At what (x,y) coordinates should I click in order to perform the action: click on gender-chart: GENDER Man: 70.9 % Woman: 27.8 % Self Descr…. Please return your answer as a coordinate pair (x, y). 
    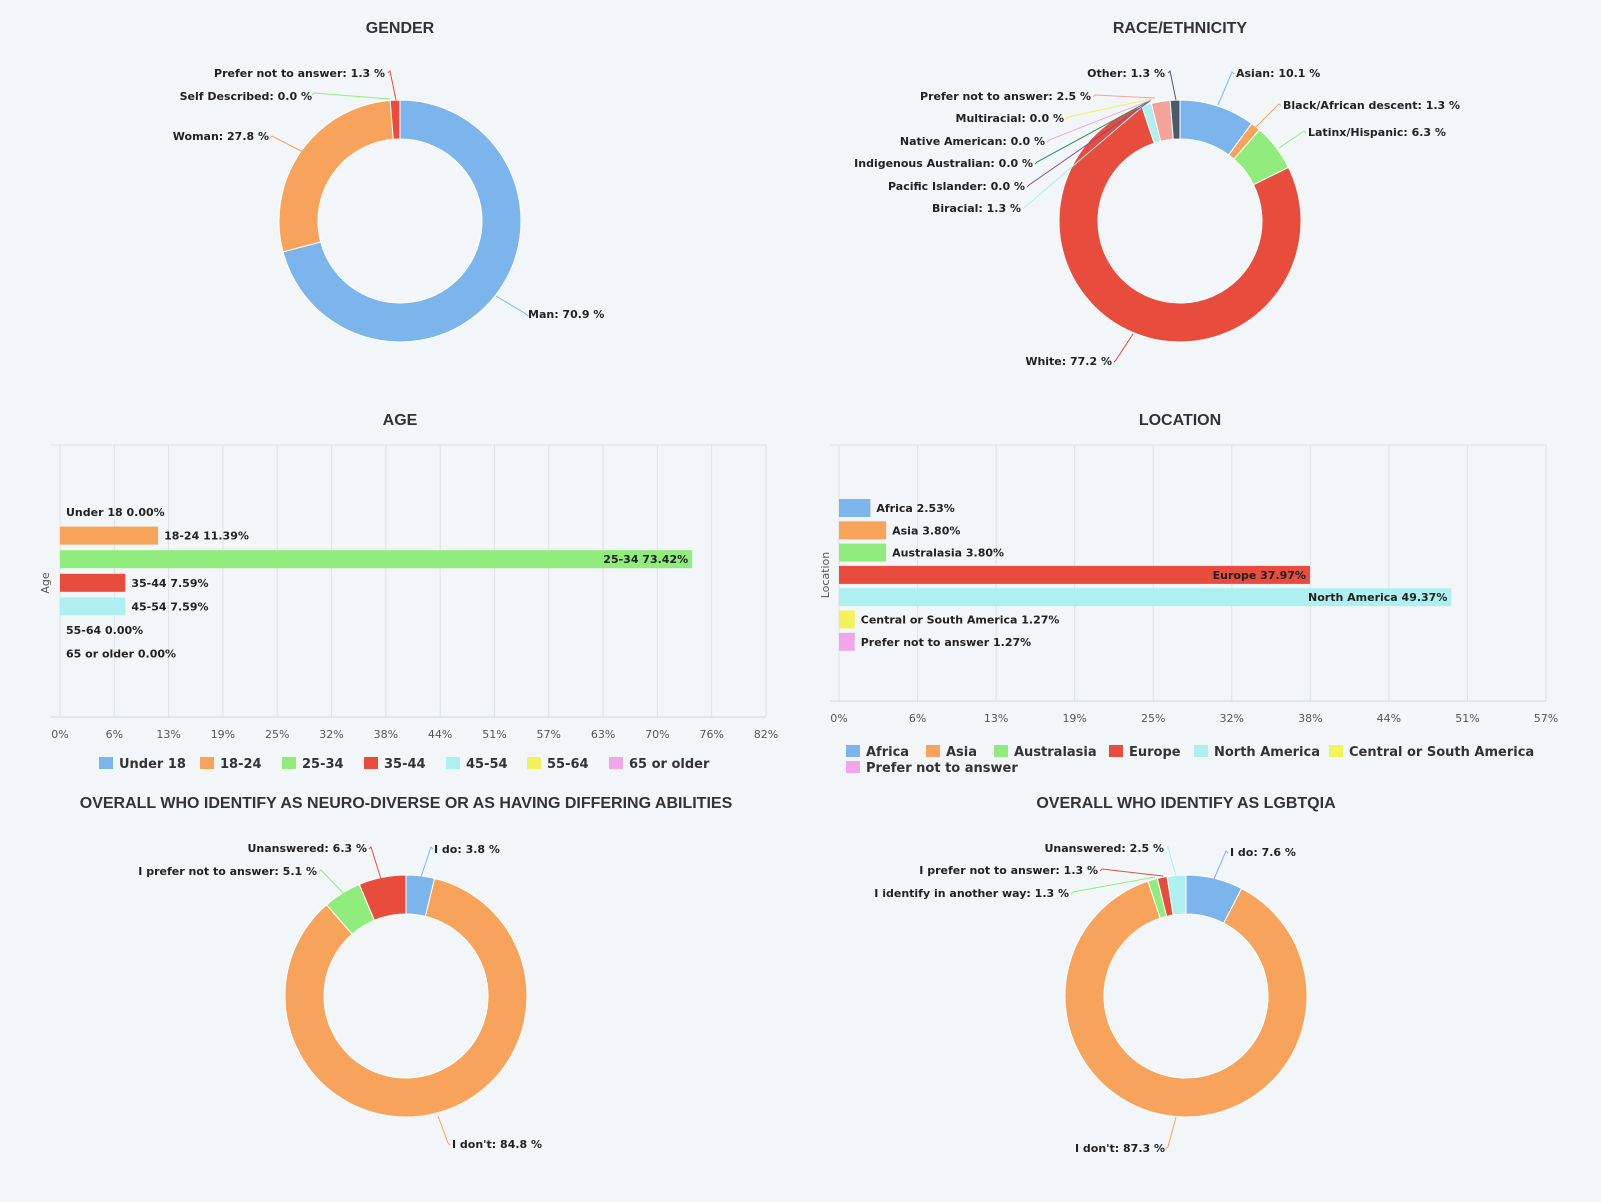
    Looking at the image, I should click on (388, 181).